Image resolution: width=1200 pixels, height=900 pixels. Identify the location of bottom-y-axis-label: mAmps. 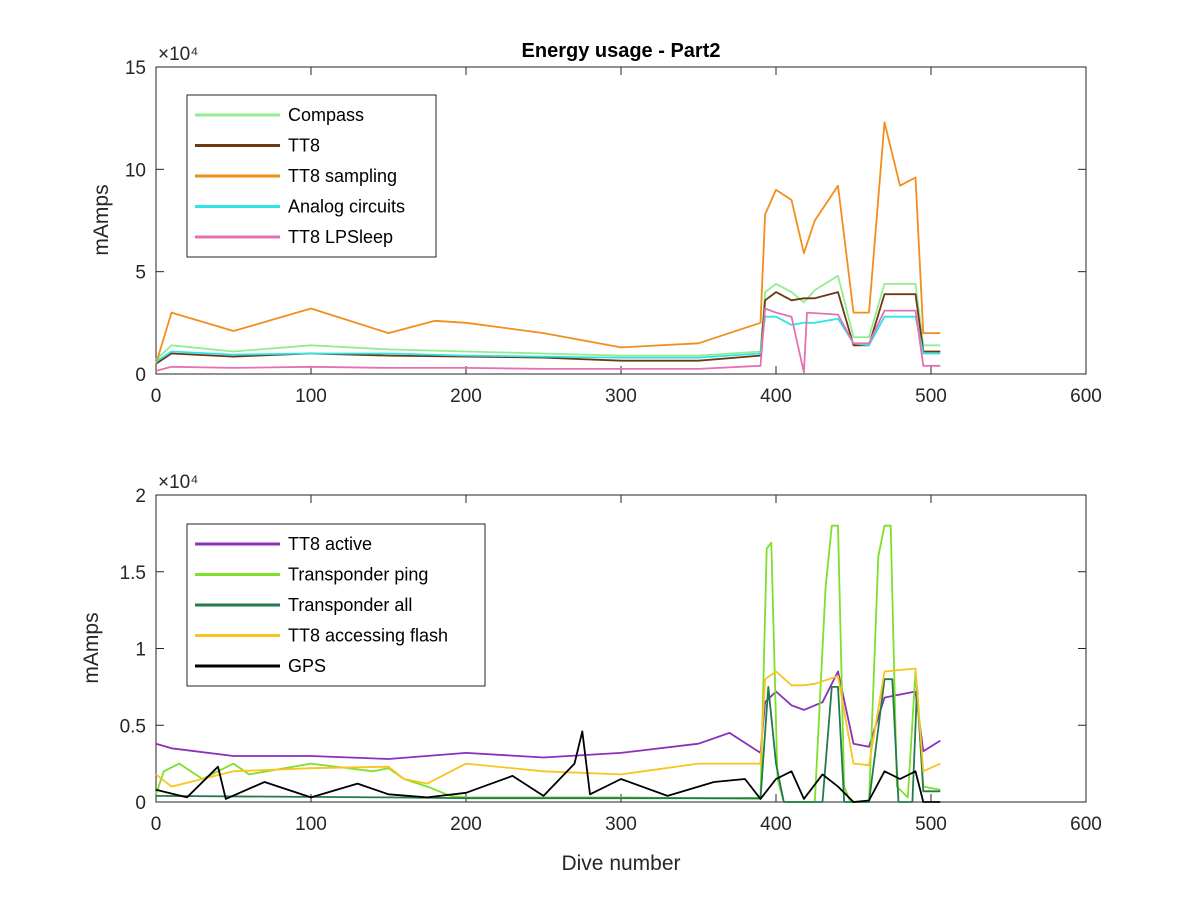
(91, 647).